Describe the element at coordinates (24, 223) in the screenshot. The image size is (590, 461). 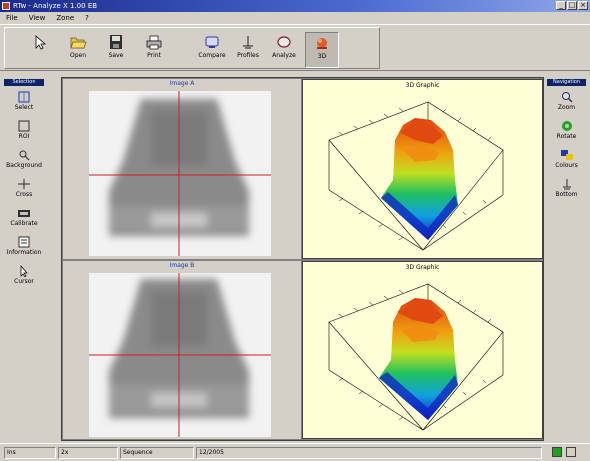
I see `tool-calibrate-label: Calibrate` at that location.